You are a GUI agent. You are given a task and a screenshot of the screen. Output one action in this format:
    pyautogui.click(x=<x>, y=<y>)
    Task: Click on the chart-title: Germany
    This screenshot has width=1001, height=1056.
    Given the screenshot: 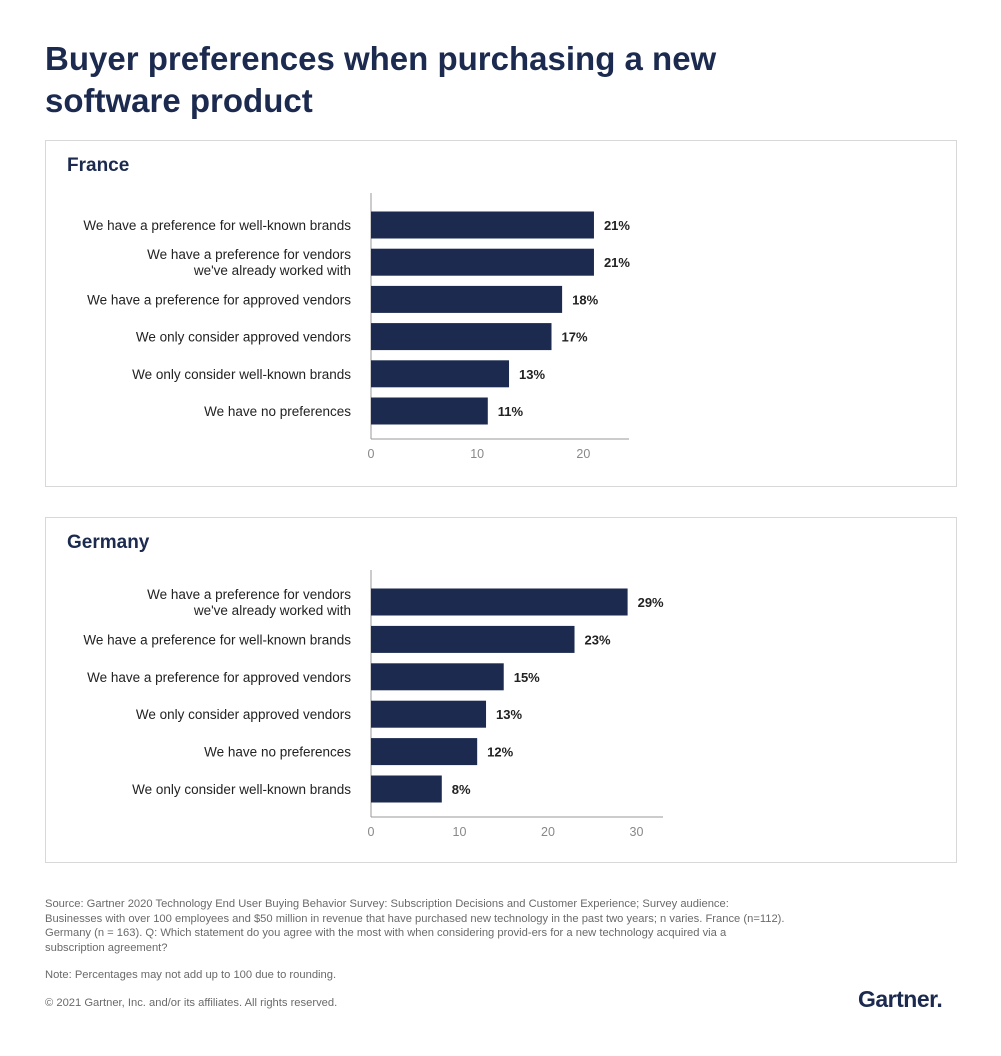 What is the action you would take?
    pyautogui.click(x=108, y=542)
    